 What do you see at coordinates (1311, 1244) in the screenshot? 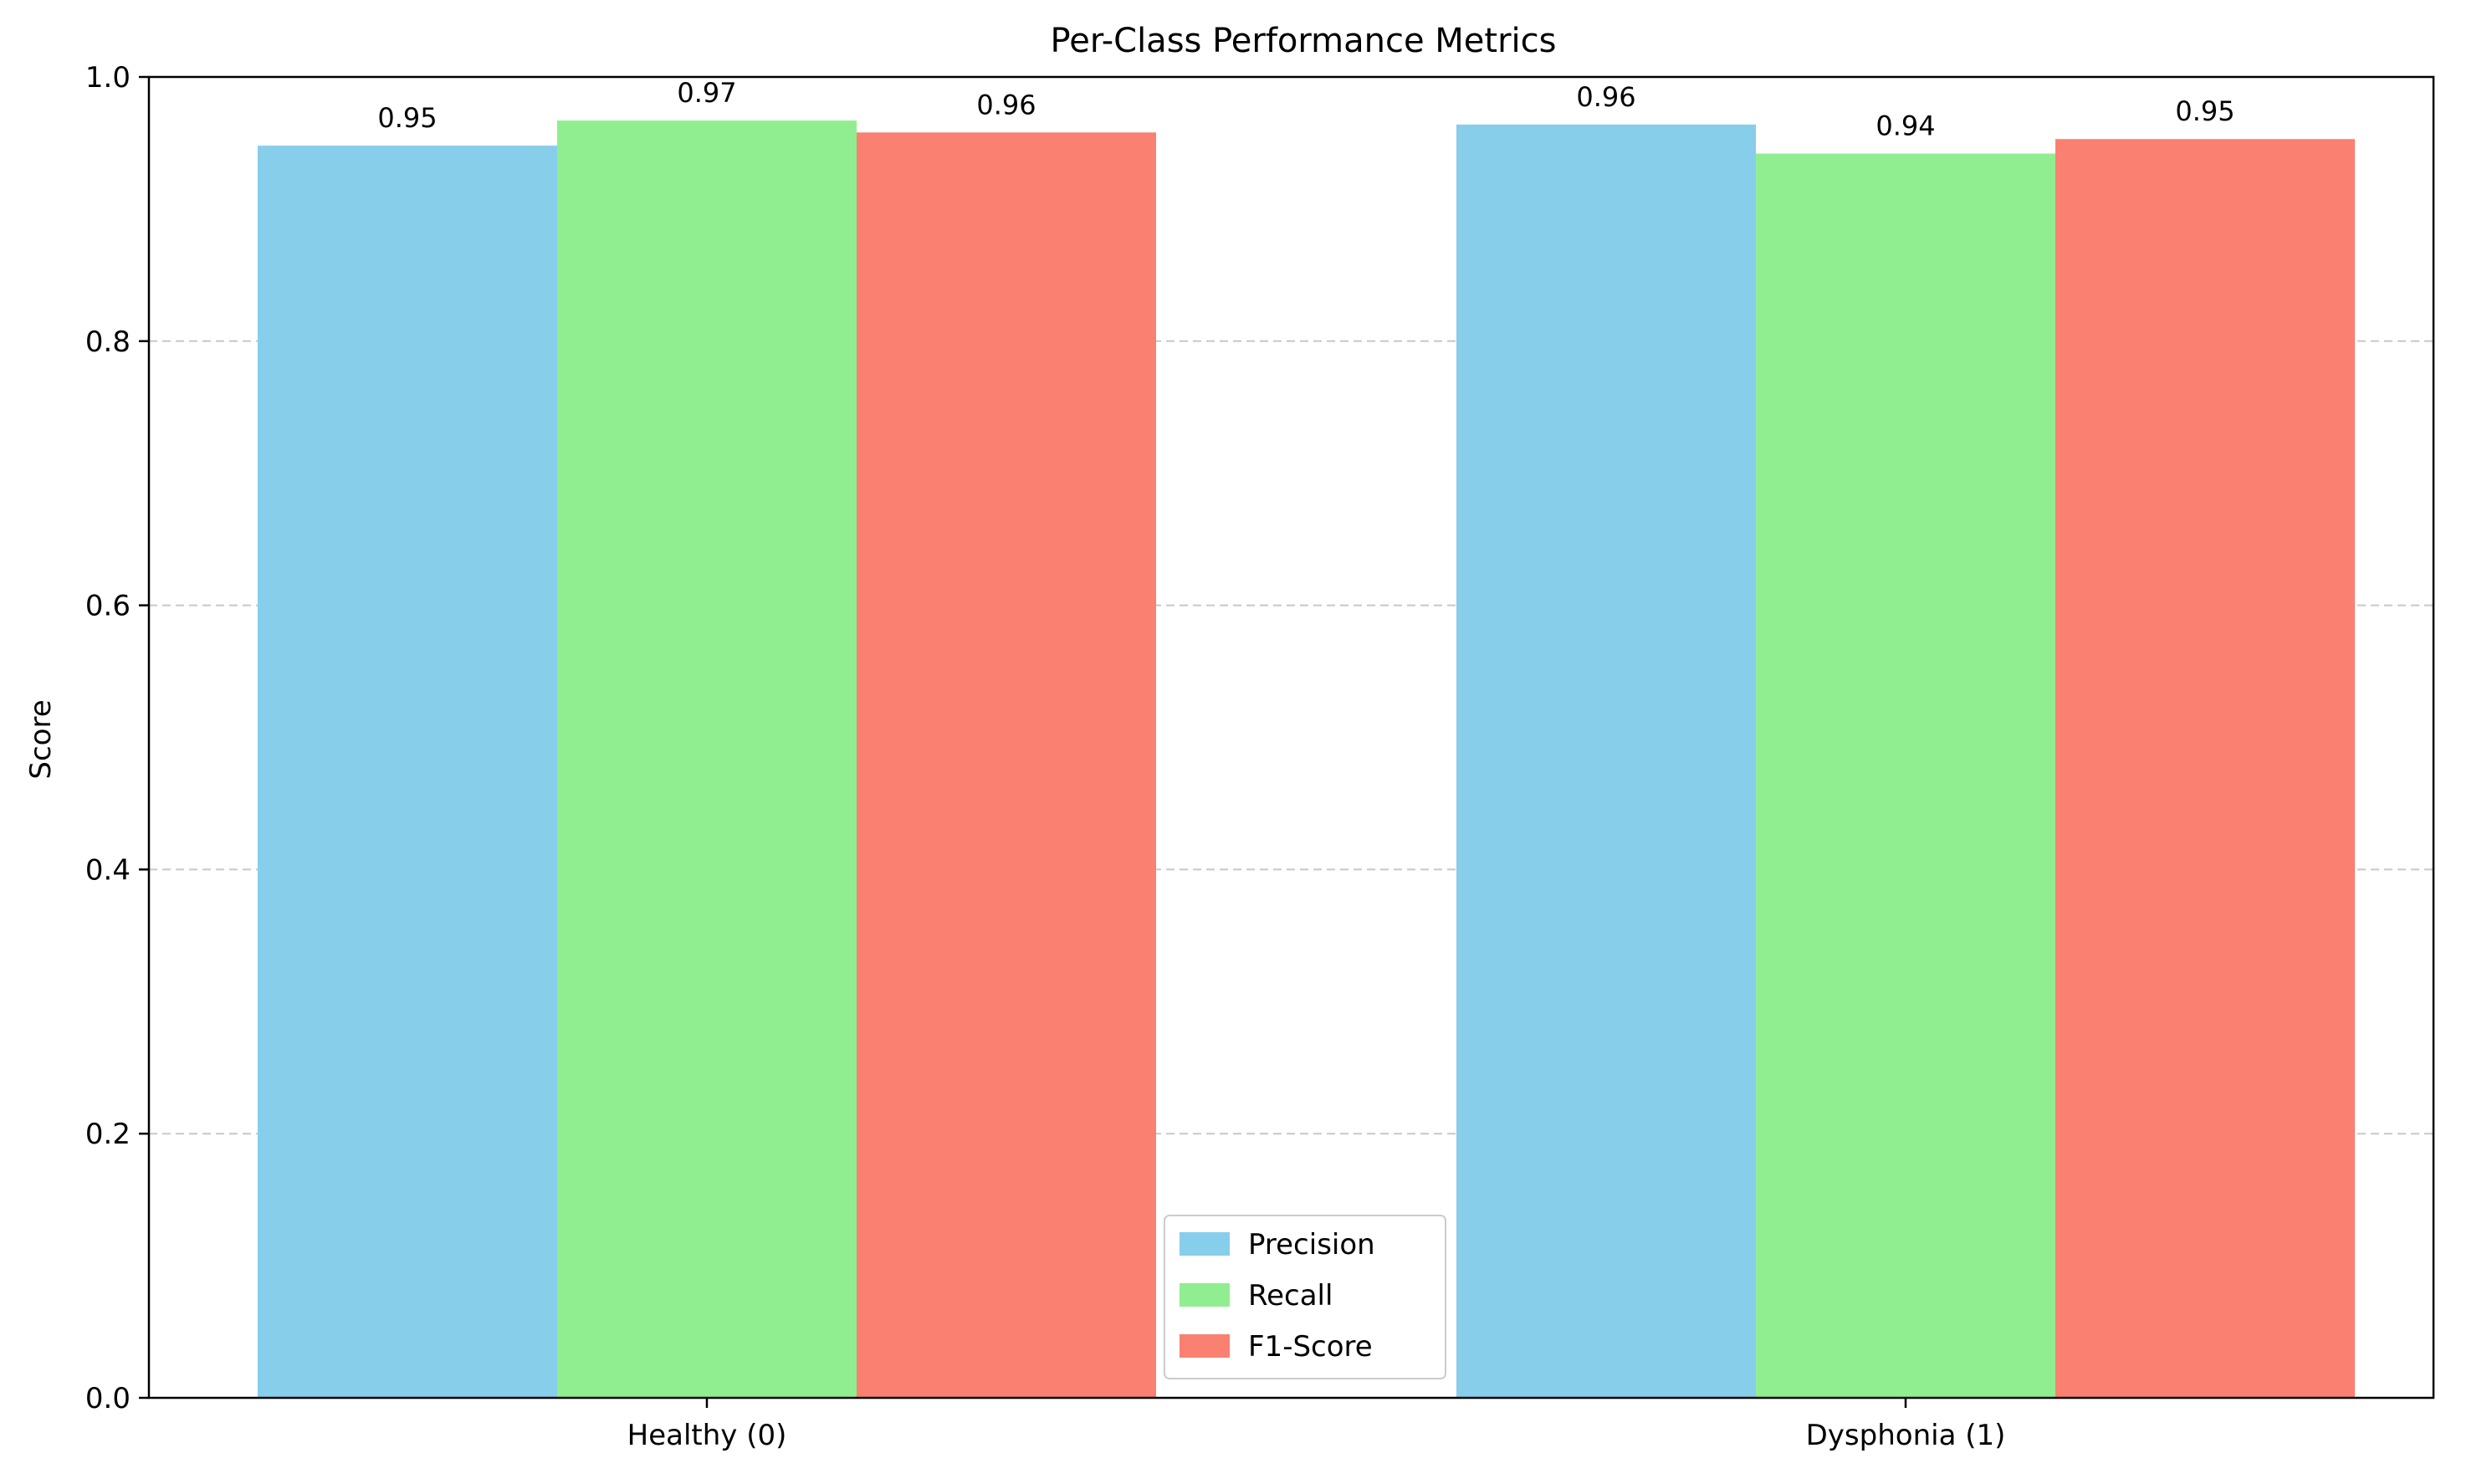
I see `legend-label: Precision` at bounding box center [1311, 1244].